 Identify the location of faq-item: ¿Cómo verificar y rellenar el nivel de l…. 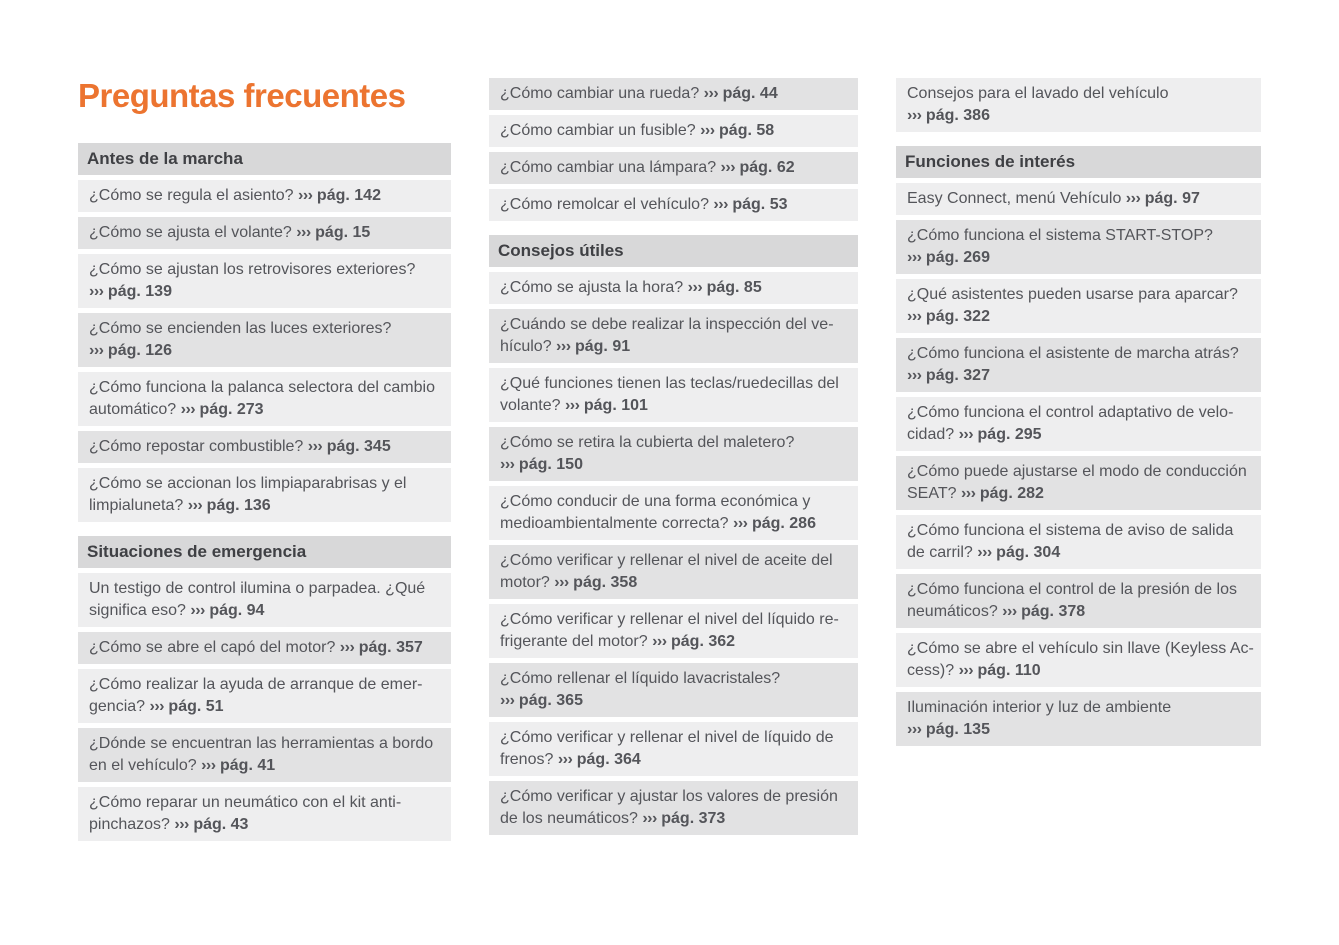
(673, 749).